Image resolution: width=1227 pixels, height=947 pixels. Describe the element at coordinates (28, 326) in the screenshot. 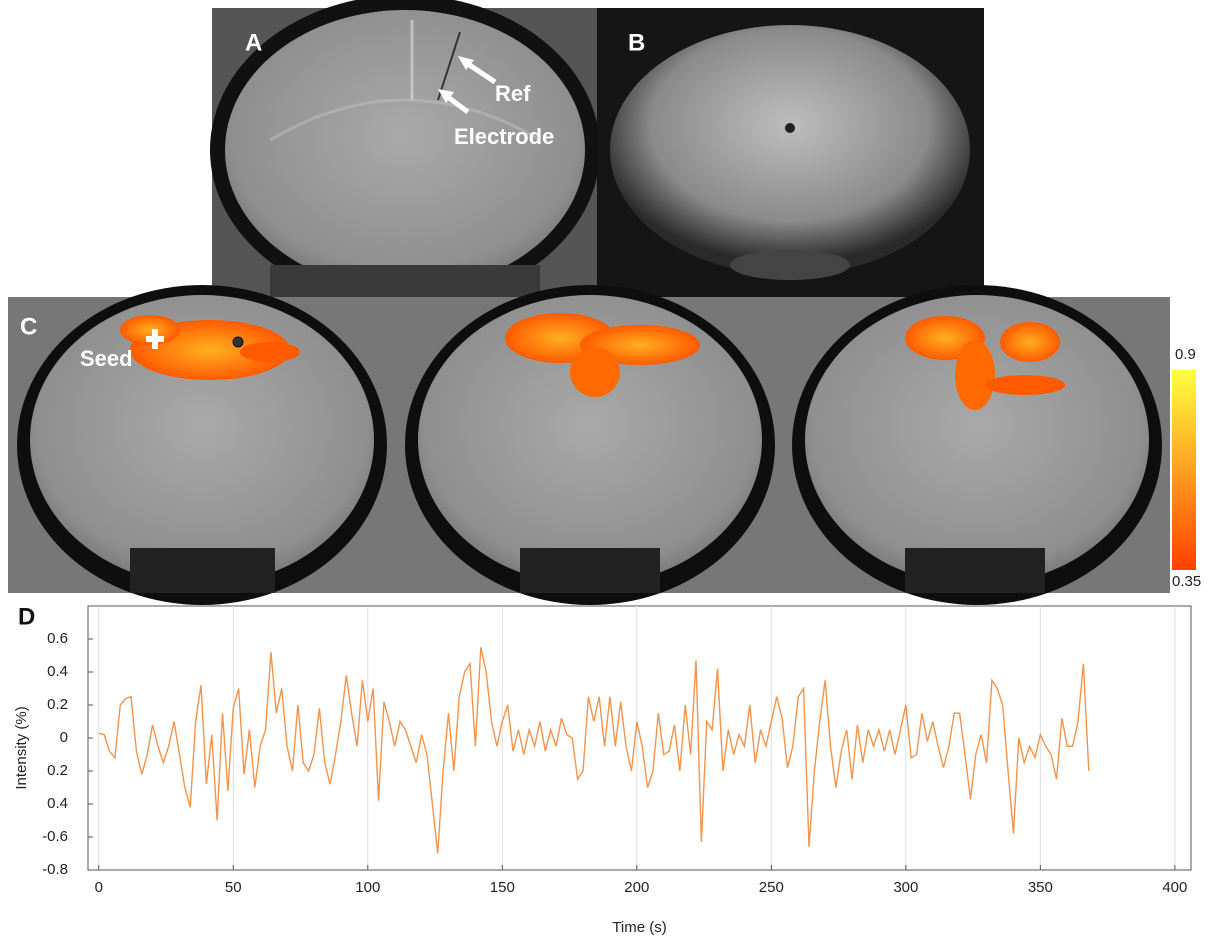

I see `panel-label: C` at that location.